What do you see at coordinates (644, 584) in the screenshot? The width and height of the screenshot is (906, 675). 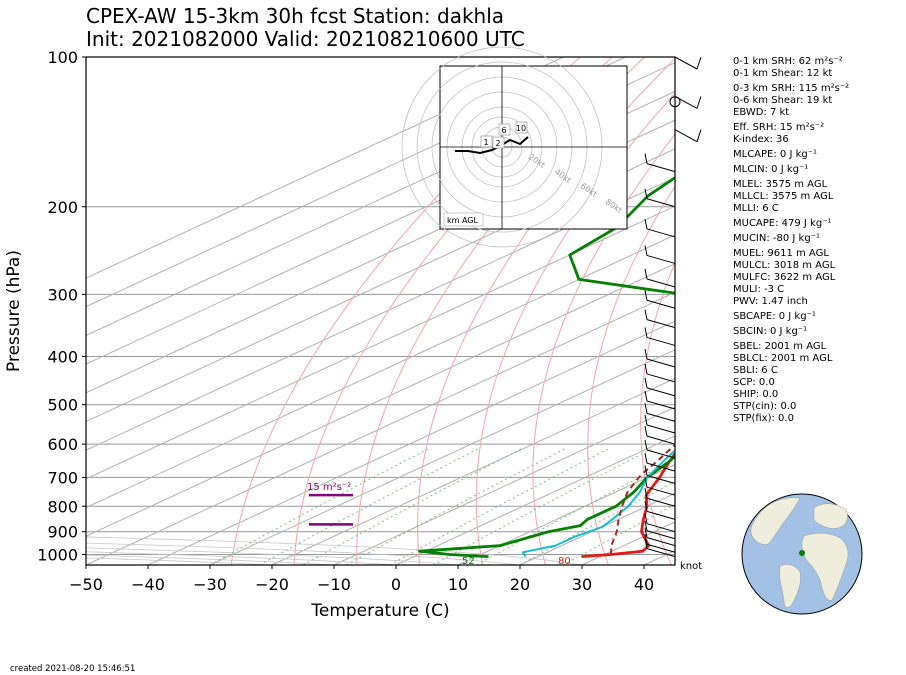 I see `x-tick-label: 40` at bounding box center [644, 584].